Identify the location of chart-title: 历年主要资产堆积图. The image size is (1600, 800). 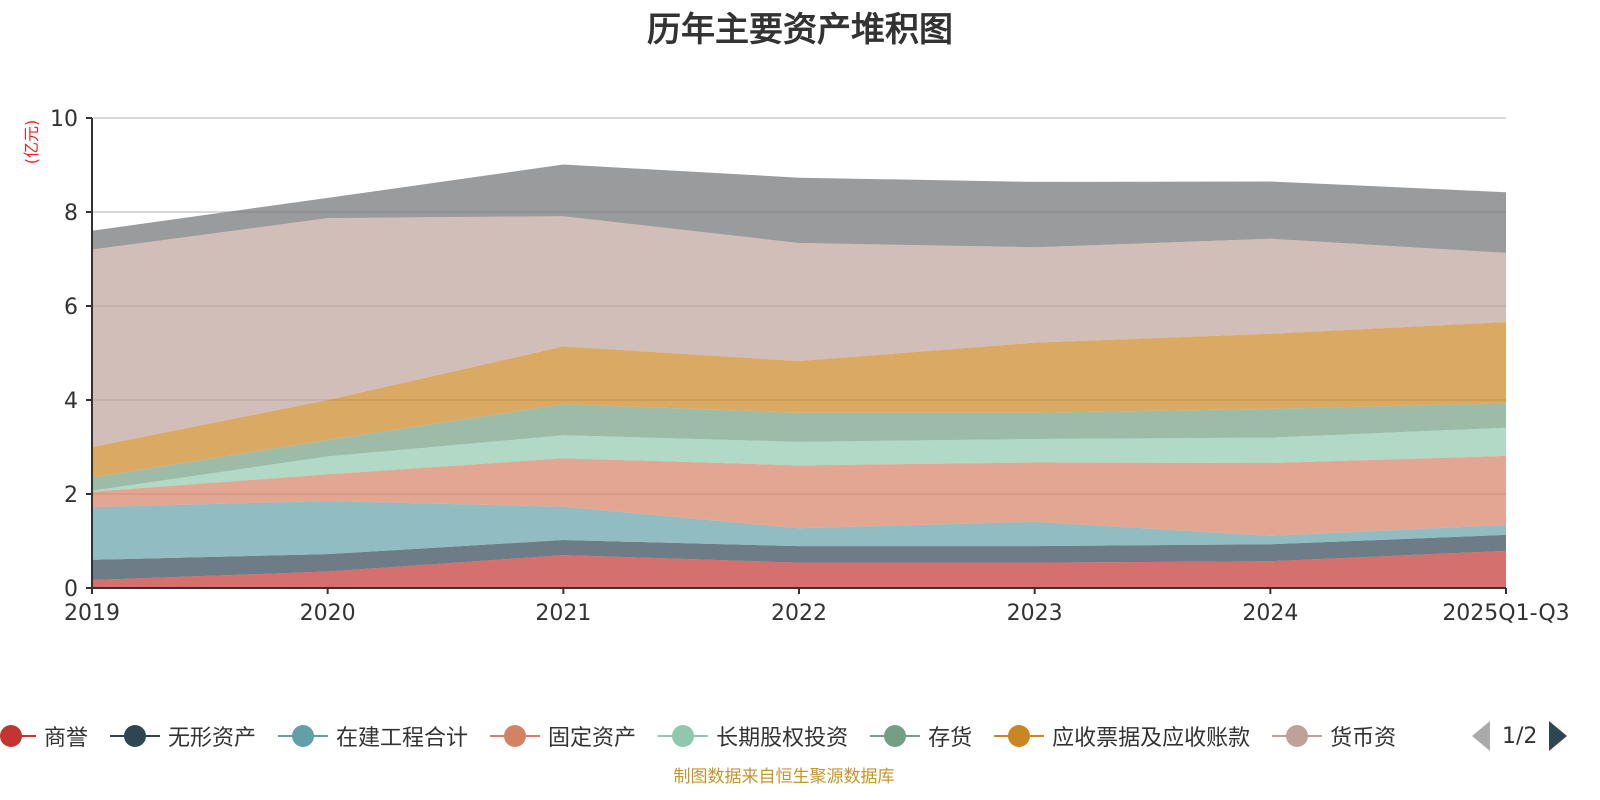
(800, 30).